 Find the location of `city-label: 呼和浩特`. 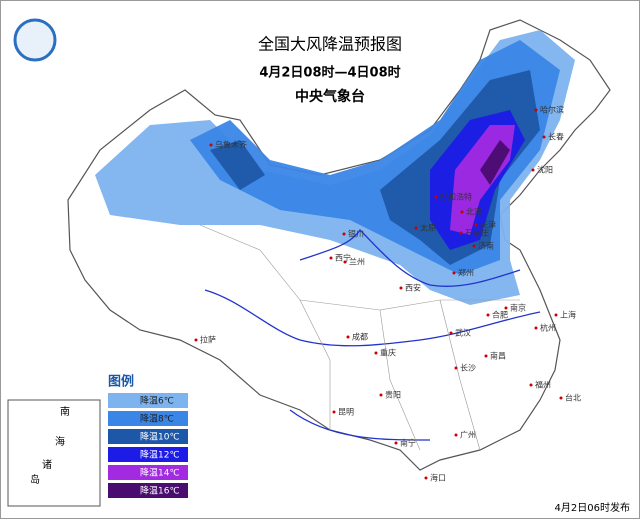

city-label: 呼和浩特 is located at coordinates (456, 197).